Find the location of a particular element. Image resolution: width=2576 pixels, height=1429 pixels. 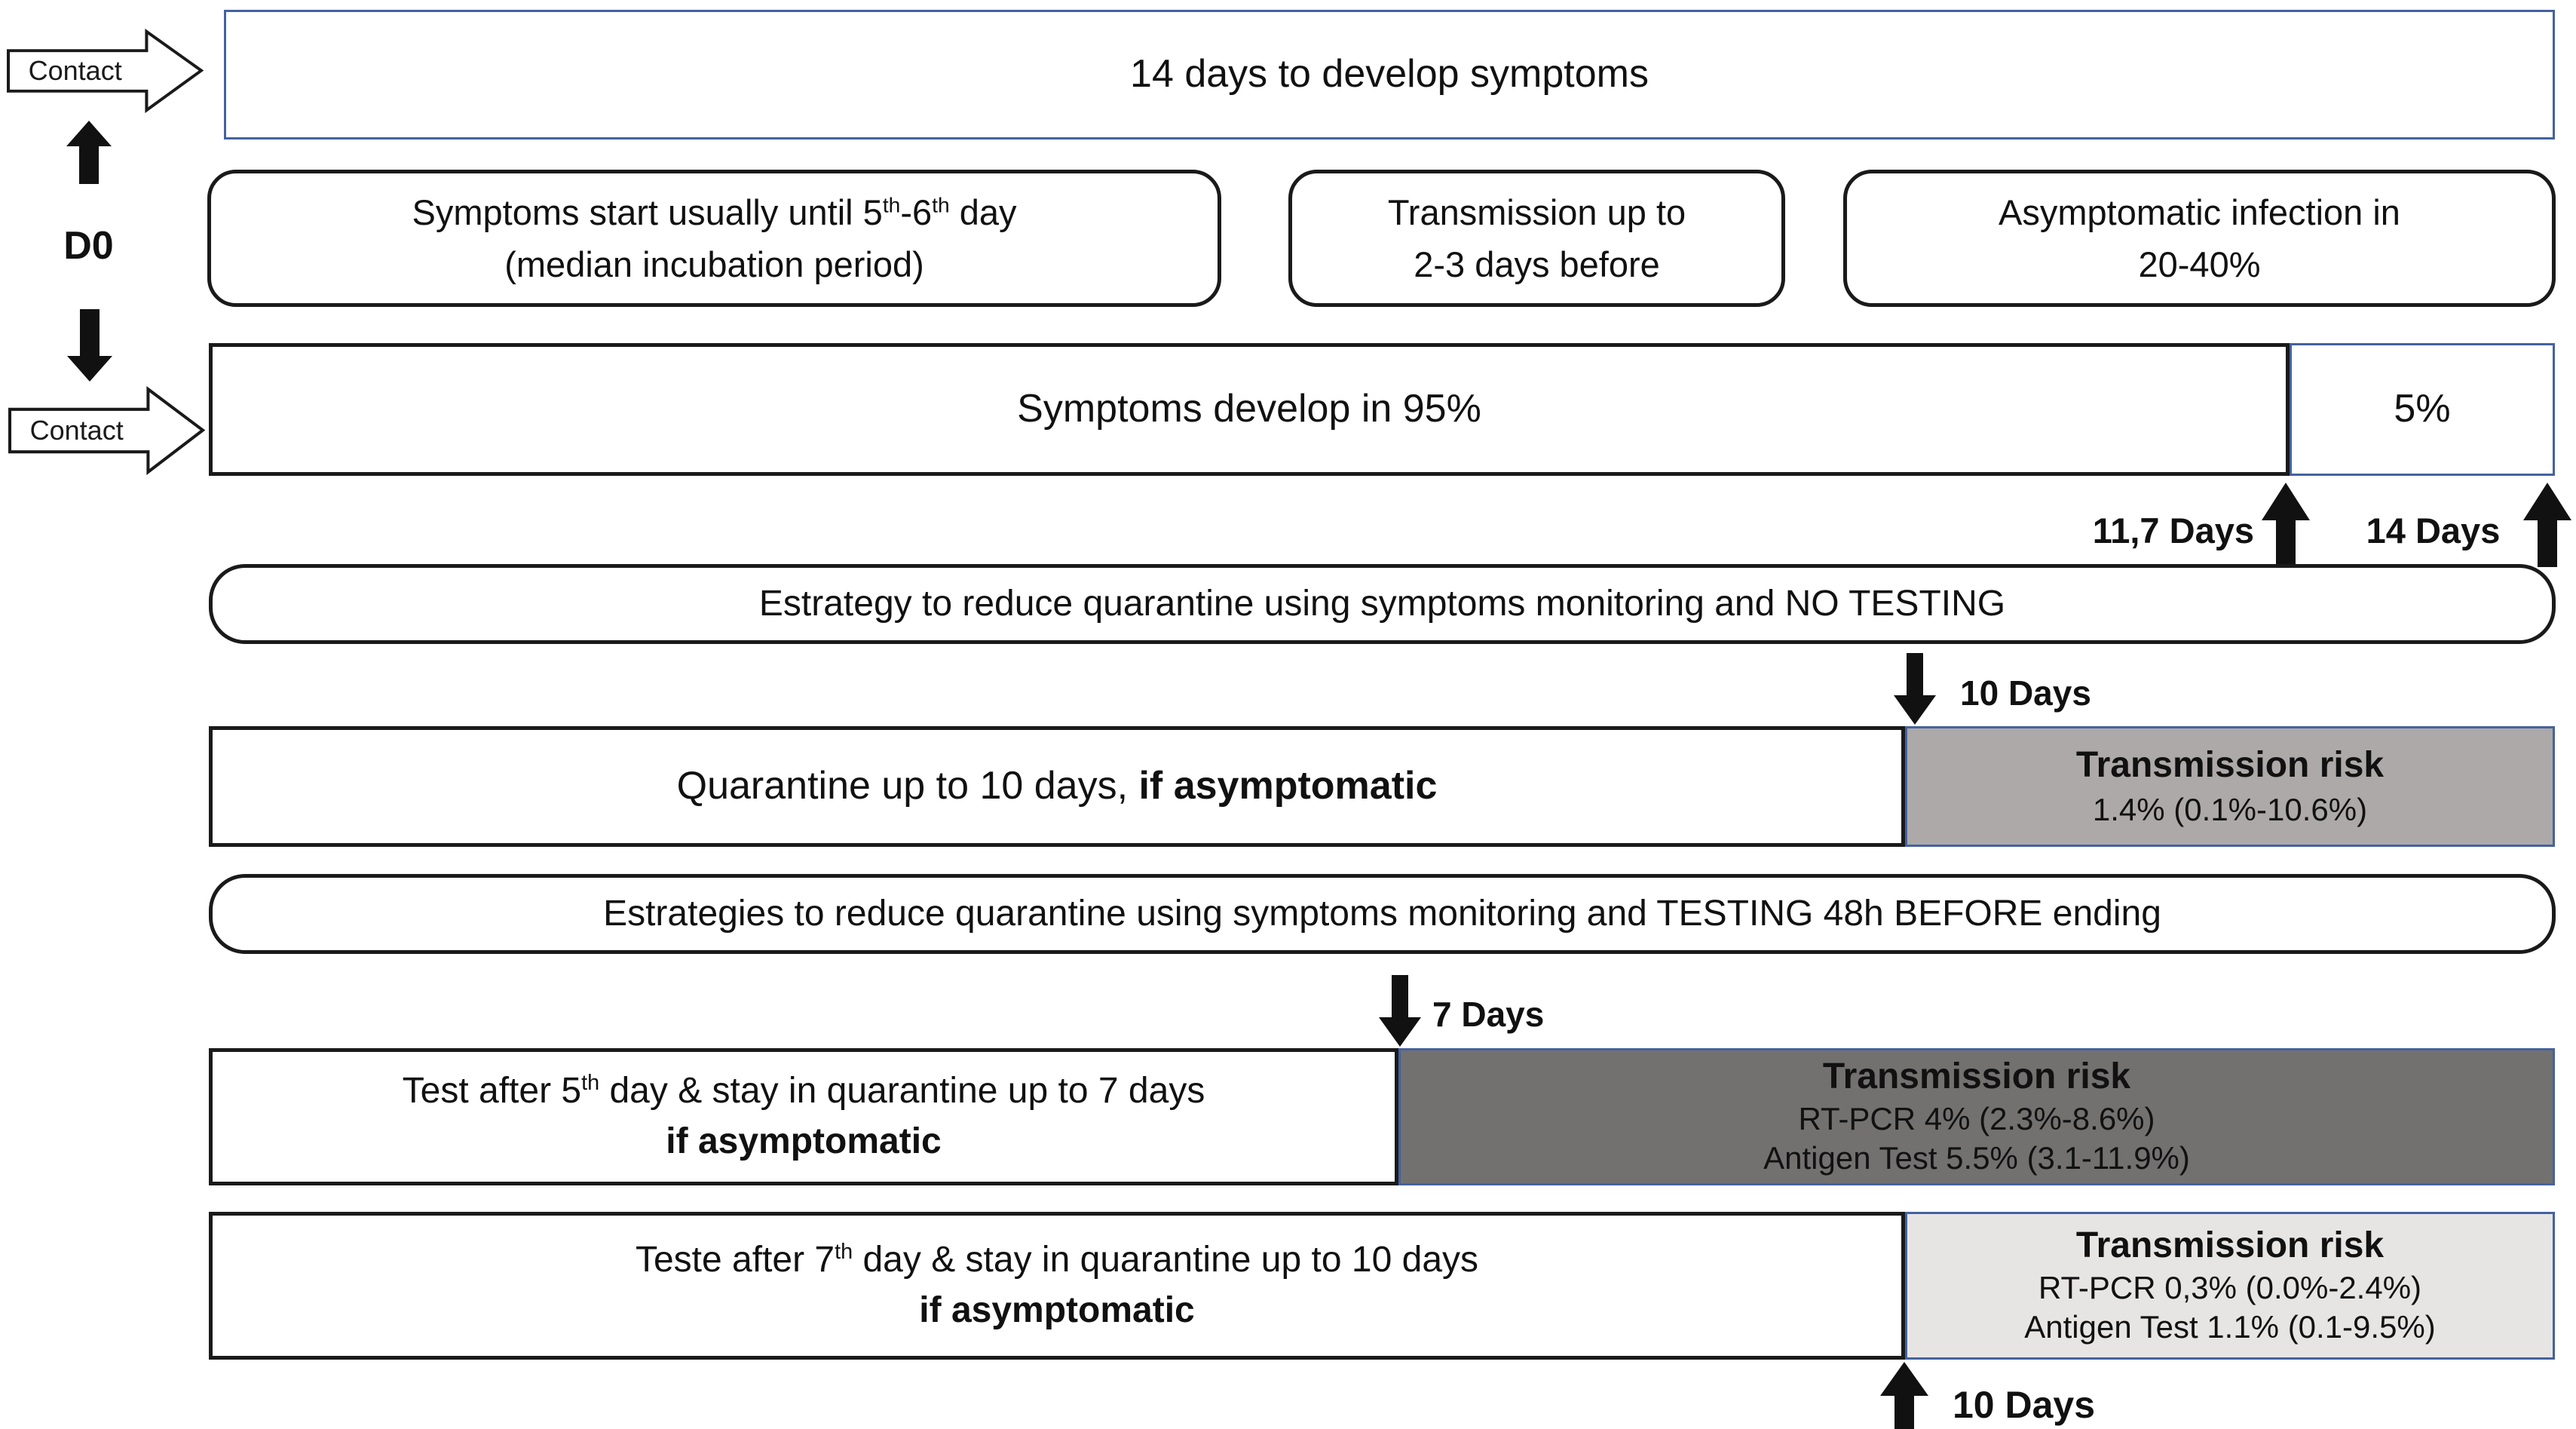

five-percent-text: 5% is located at coordinates (2422, 409).